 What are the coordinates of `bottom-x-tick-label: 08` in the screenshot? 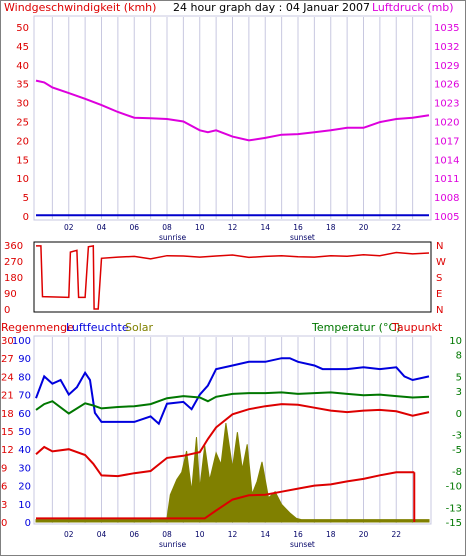 It's located at (167, 534).